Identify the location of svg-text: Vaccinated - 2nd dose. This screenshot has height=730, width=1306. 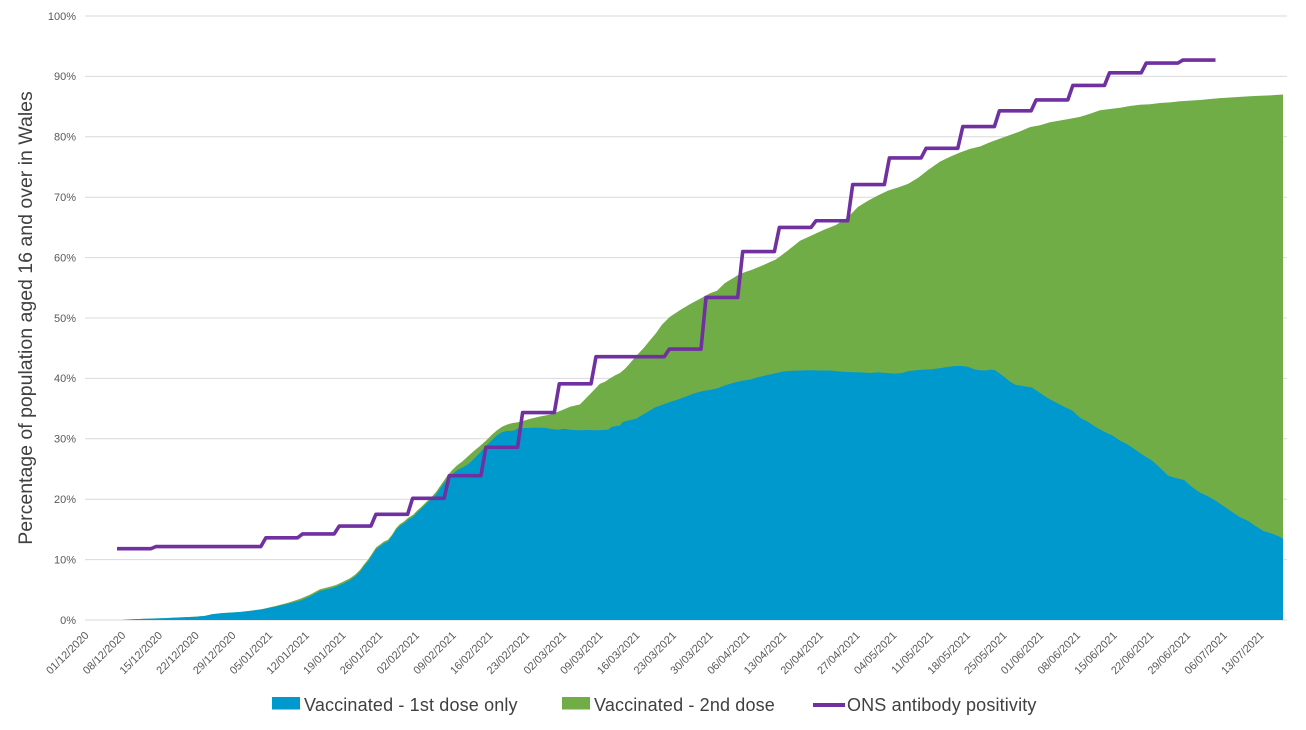
(684, 705).